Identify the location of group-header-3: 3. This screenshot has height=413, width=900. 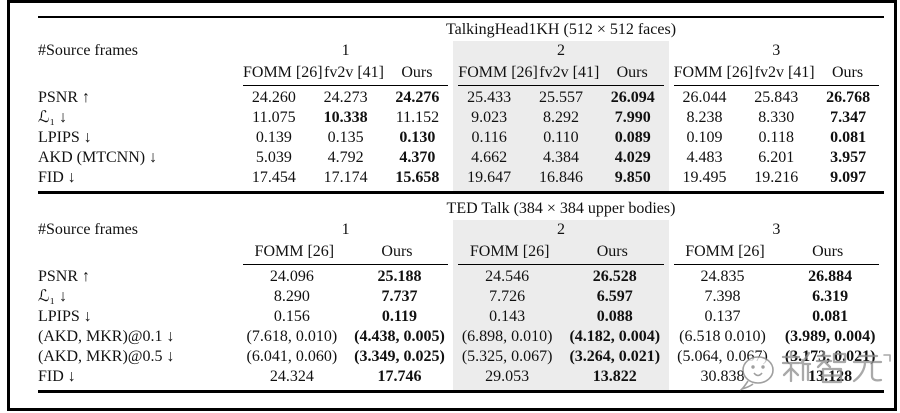
(776, 229).